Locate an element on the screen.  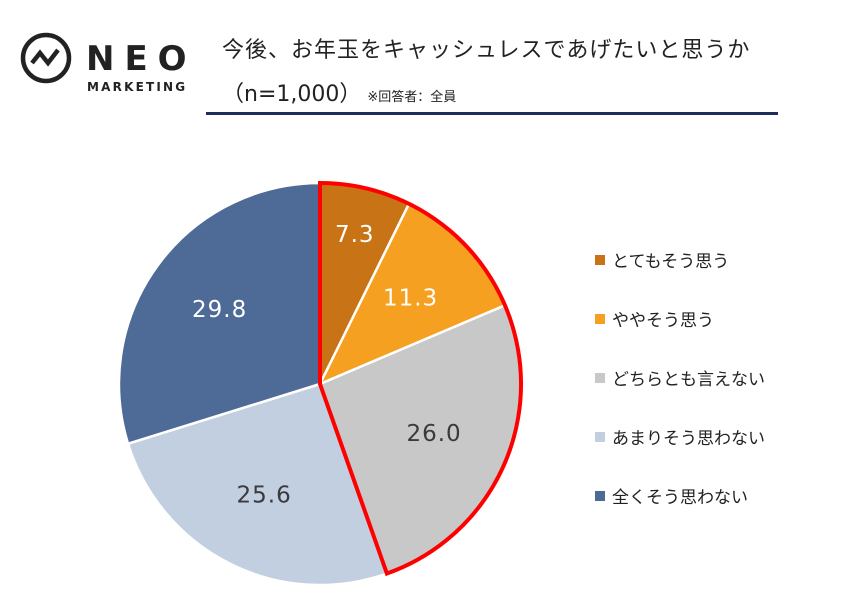
logo-sub-text: MARKETING is located at coordinates (137, 87).